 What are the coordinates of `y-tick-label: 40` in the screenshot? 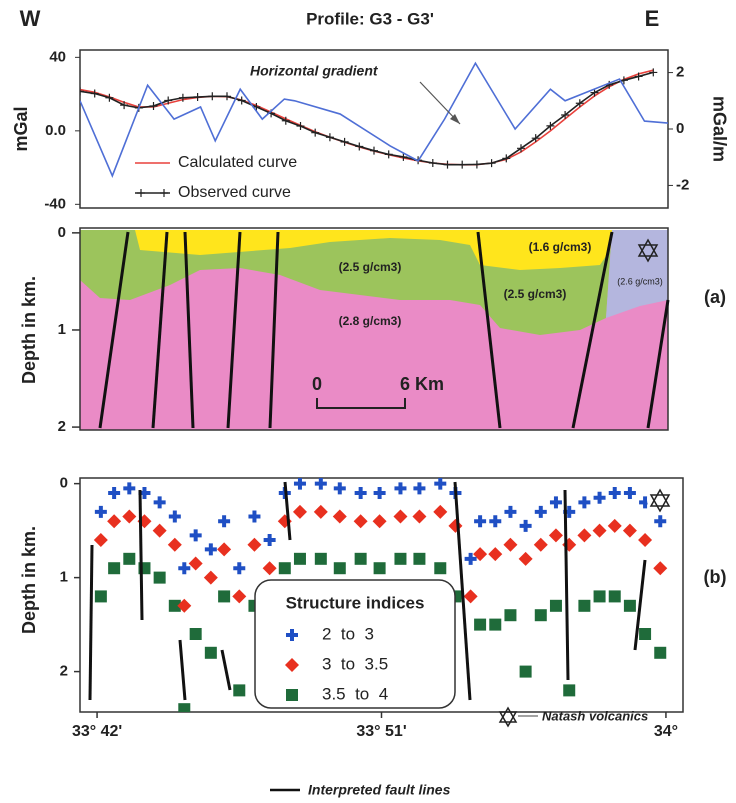 It's located at (57, 56).